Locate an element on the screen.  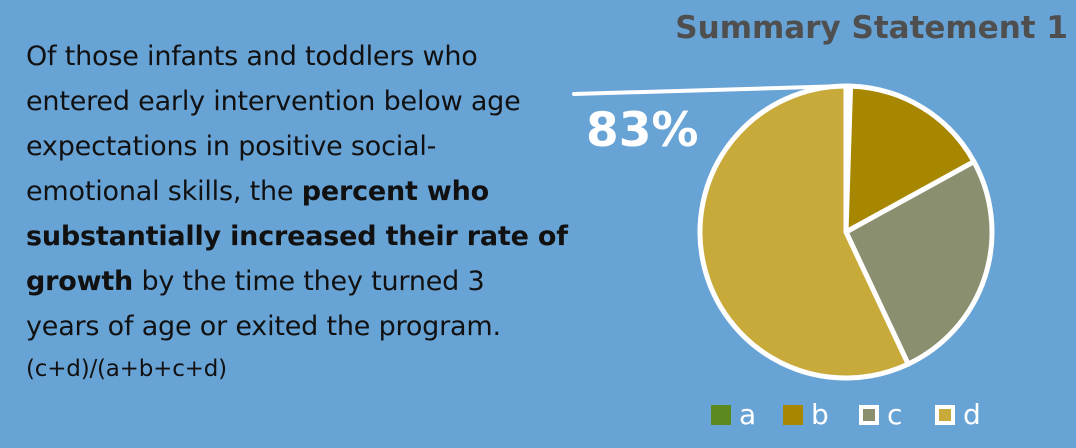
legend-swatch-c is located at coordinates (869, 415).